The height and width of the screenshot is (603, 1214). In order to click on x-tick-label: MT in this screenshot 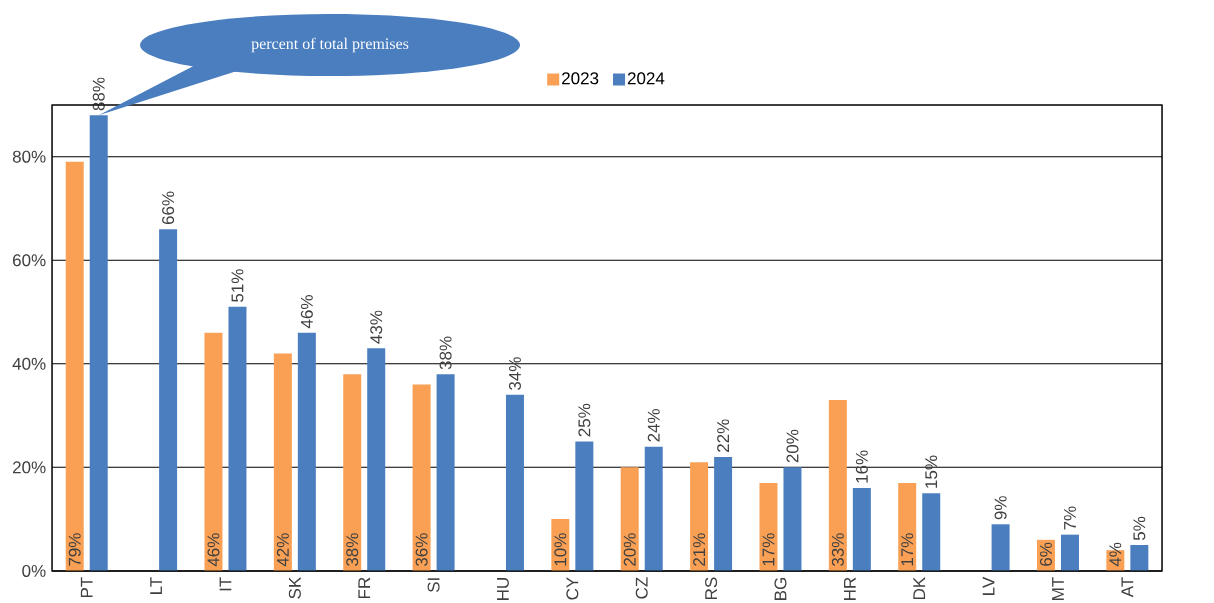, I will do `click(1058, 588)`.